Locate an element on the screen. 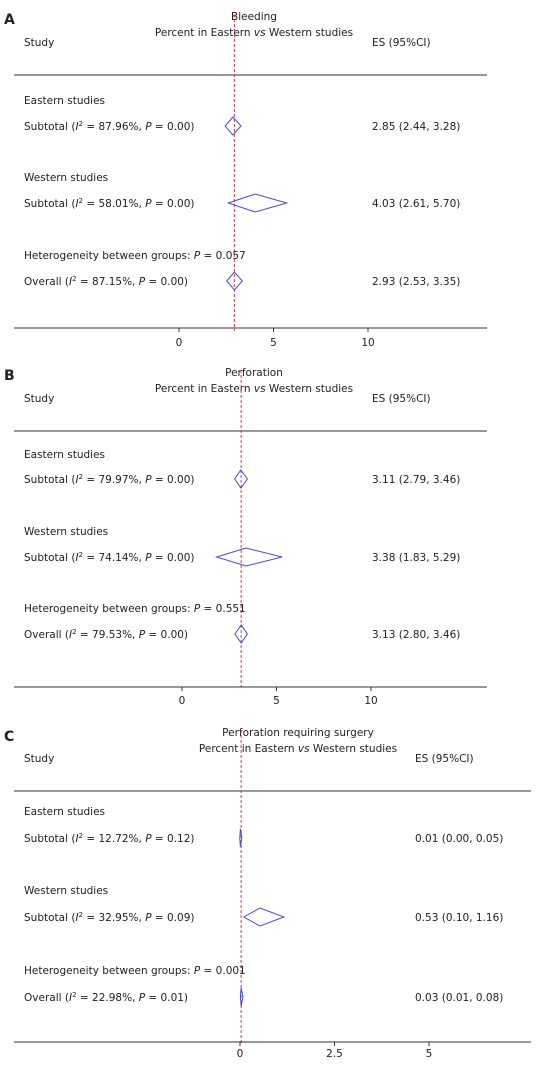 The width and height of the screenshot is (547, 1072). effect-size-ci: 2.93 (2.53, 3.35) is located at coordinates (416, 282).